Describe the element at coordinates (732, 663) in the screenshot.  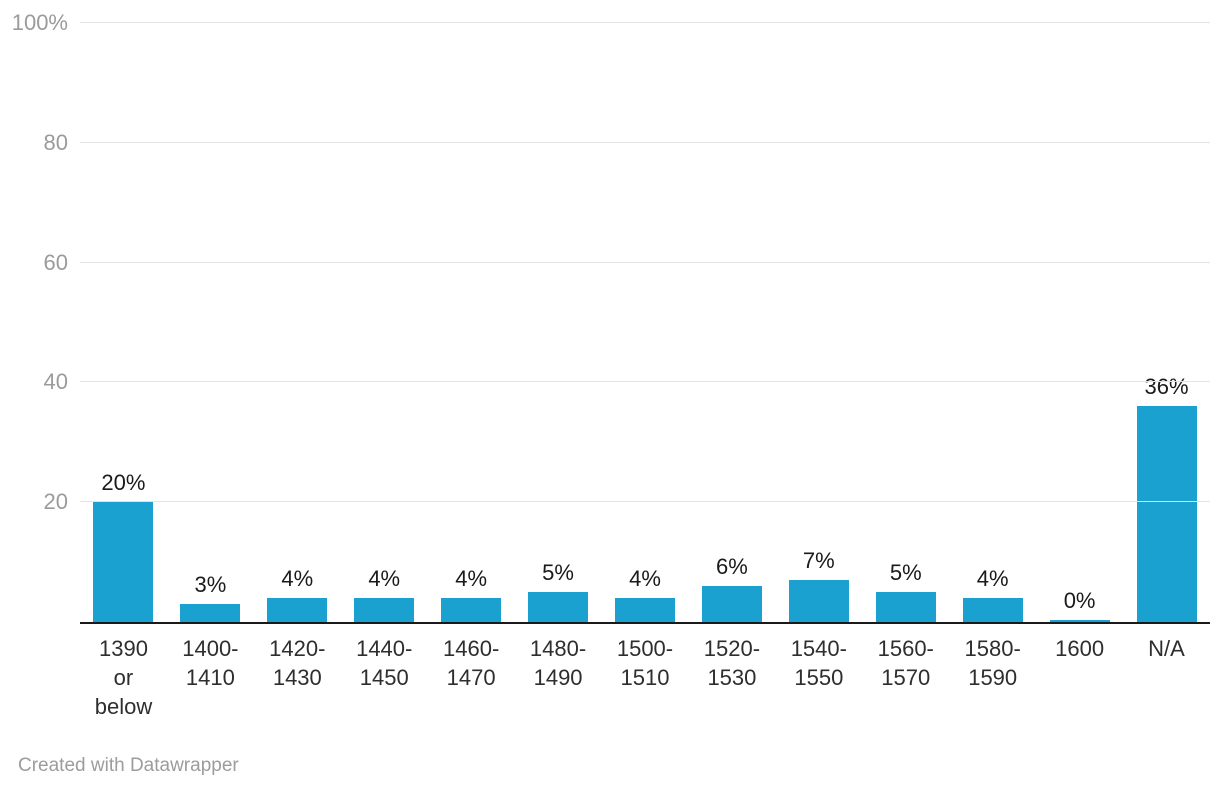
I see `x-axis-category-label: 1520- 1530` at that location.